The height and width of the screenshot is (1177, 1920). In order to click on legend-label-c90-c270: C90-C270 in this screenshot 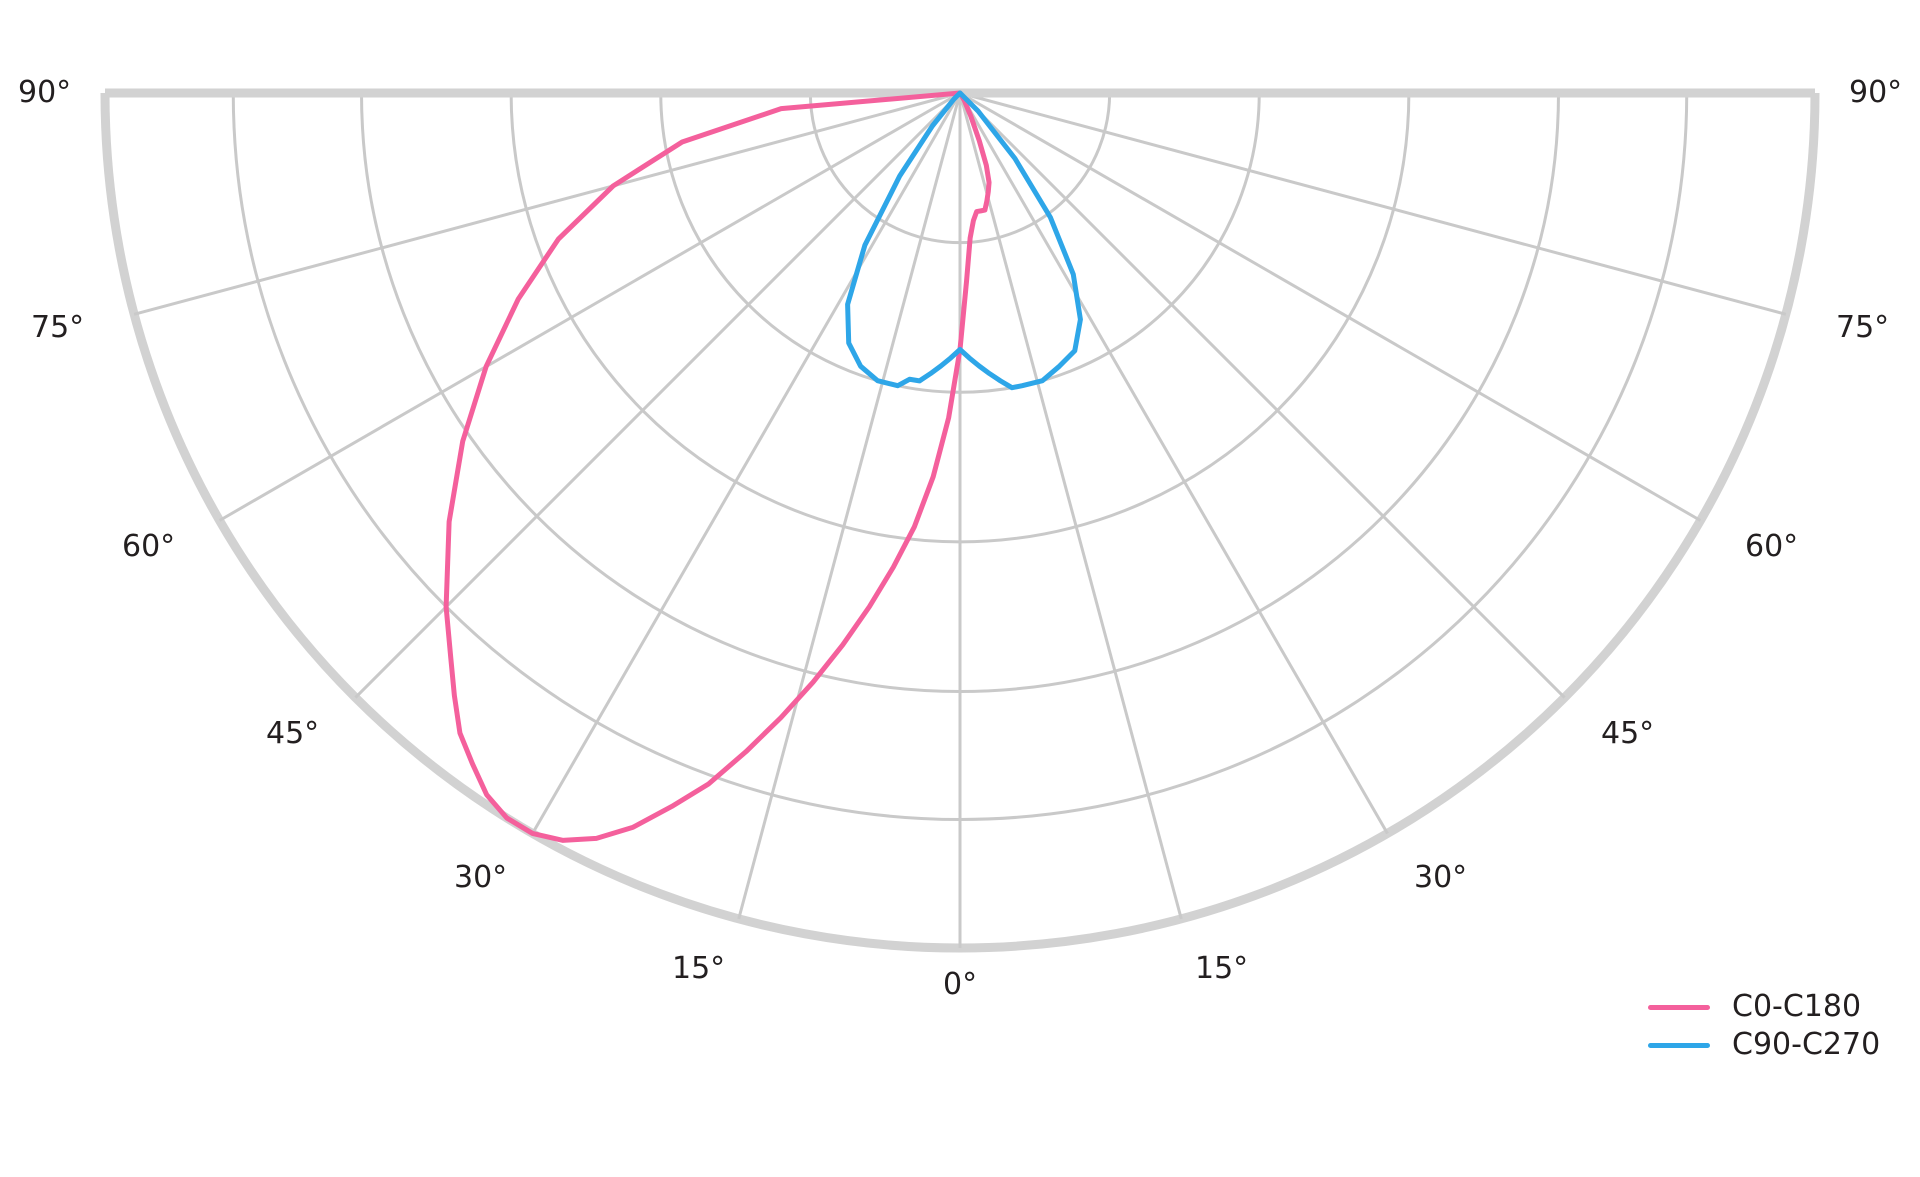, I will do `click(1806, 1044)`.